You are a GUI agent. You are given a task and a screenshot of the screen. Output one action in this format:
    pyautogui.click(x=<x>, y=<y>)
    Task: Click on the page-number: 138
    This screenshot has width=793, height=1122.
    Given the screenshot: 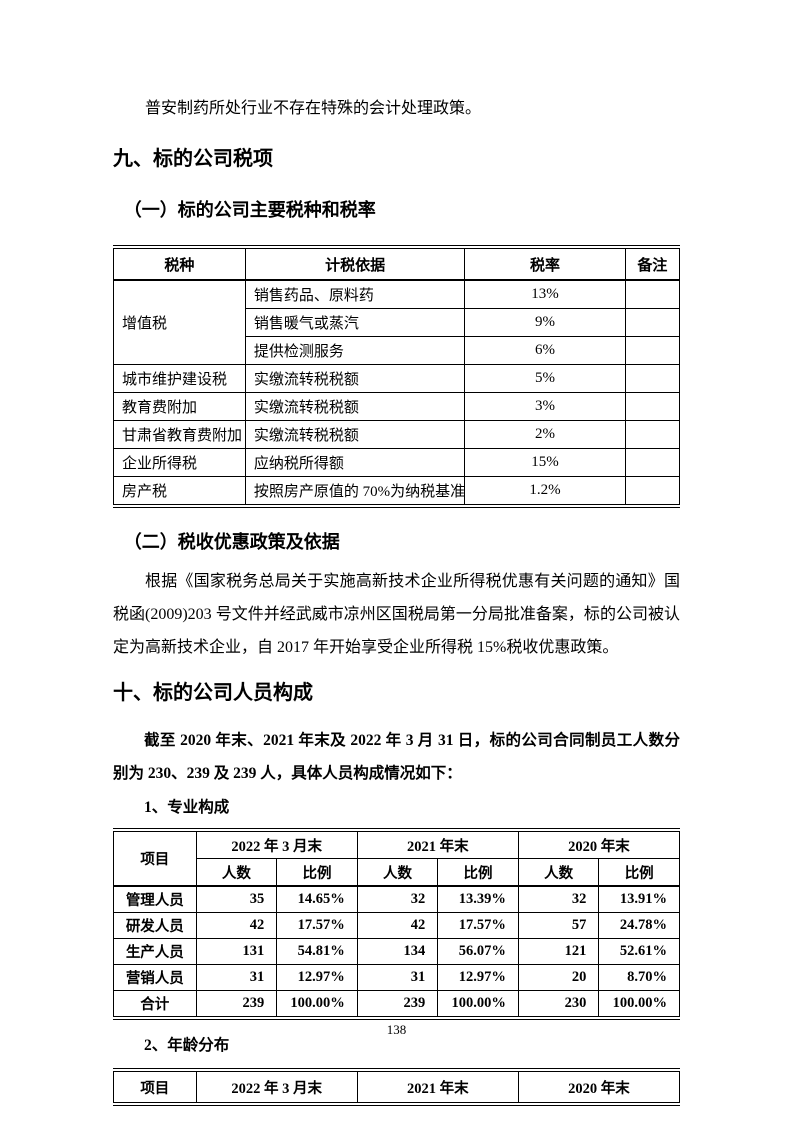 What is the action you would take?
    pyautogui.click(x=396, y=1029)
    